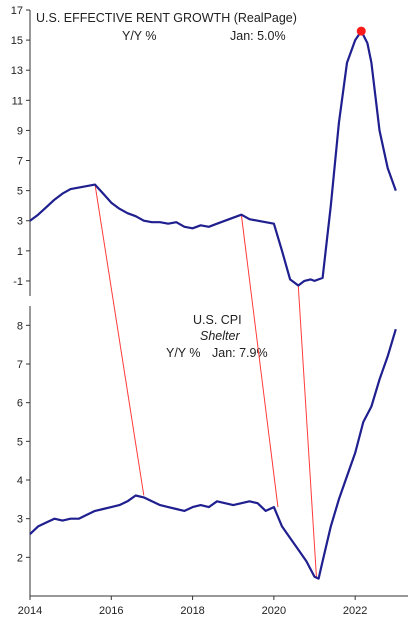 The width and height of the screenshot is (420, 634). I want to click on top-chart-latest: Jan: 5.0%, so click(258, 36).